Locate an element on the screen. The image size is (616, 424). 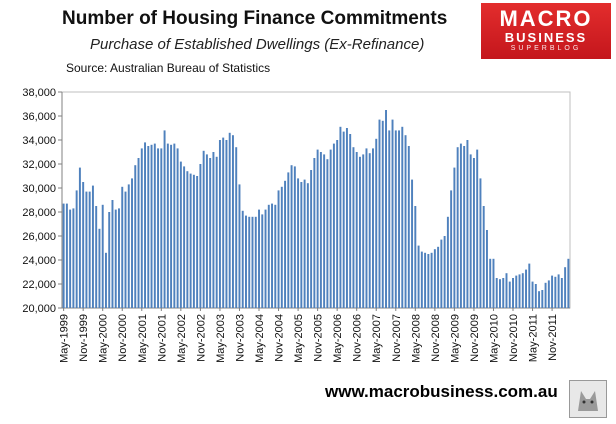
x-tick-label: Nov-2007 is located at coordinates (397, 338).